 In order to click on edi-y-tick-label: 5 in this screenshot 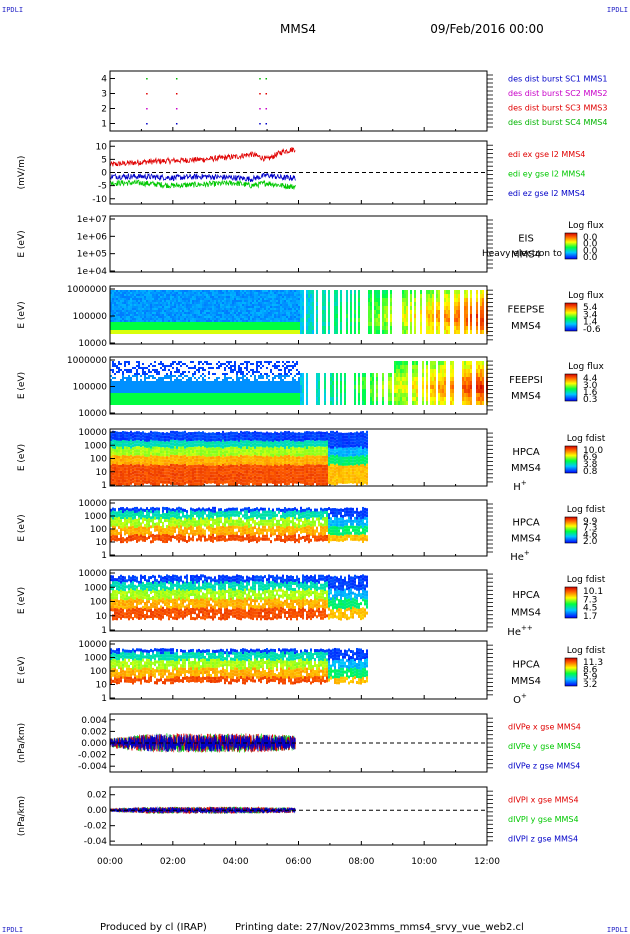, I will do `click(104, 160)`.